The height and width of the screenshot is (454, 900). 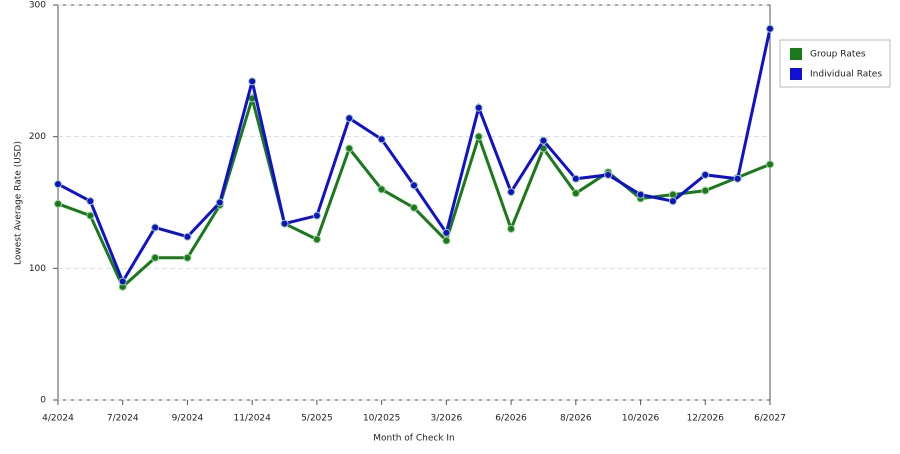 I want to click on x-tick-label: 9/2024, so click(x=188, y=419).